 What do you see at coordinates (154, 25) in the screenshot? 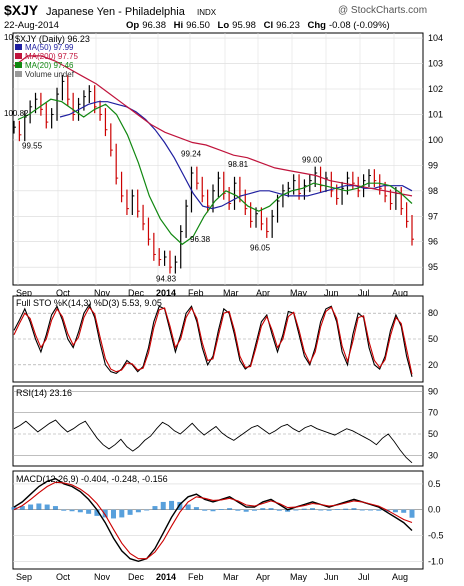
I see `open-value: 96.38` at bounding box center [154, 25].